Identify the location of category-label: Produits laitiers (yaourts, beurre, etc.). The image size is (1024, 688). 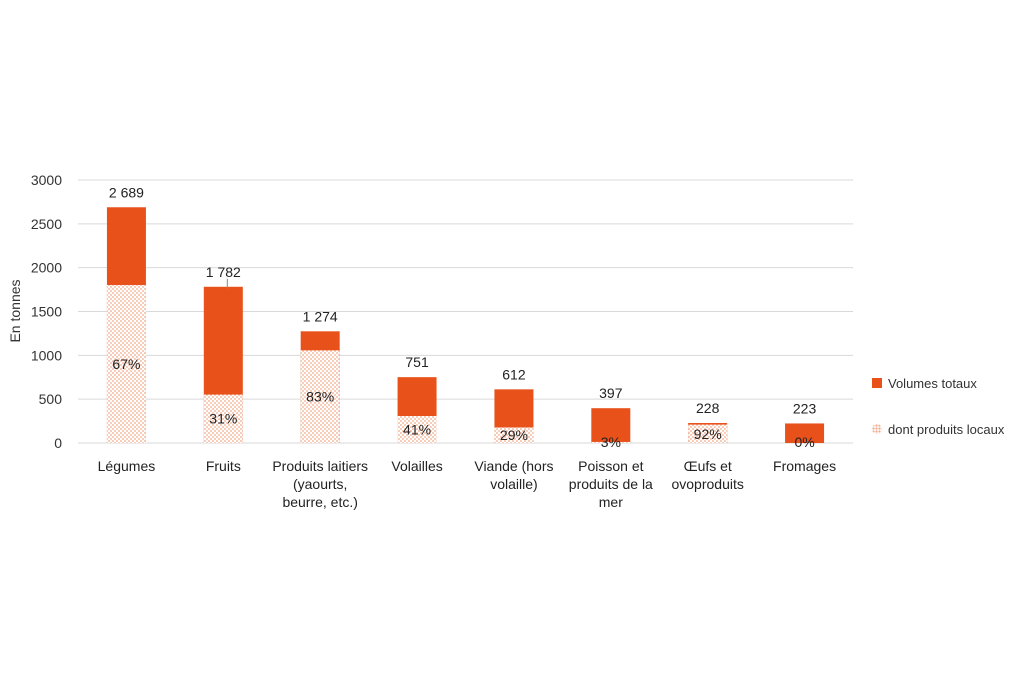
(320, 484).